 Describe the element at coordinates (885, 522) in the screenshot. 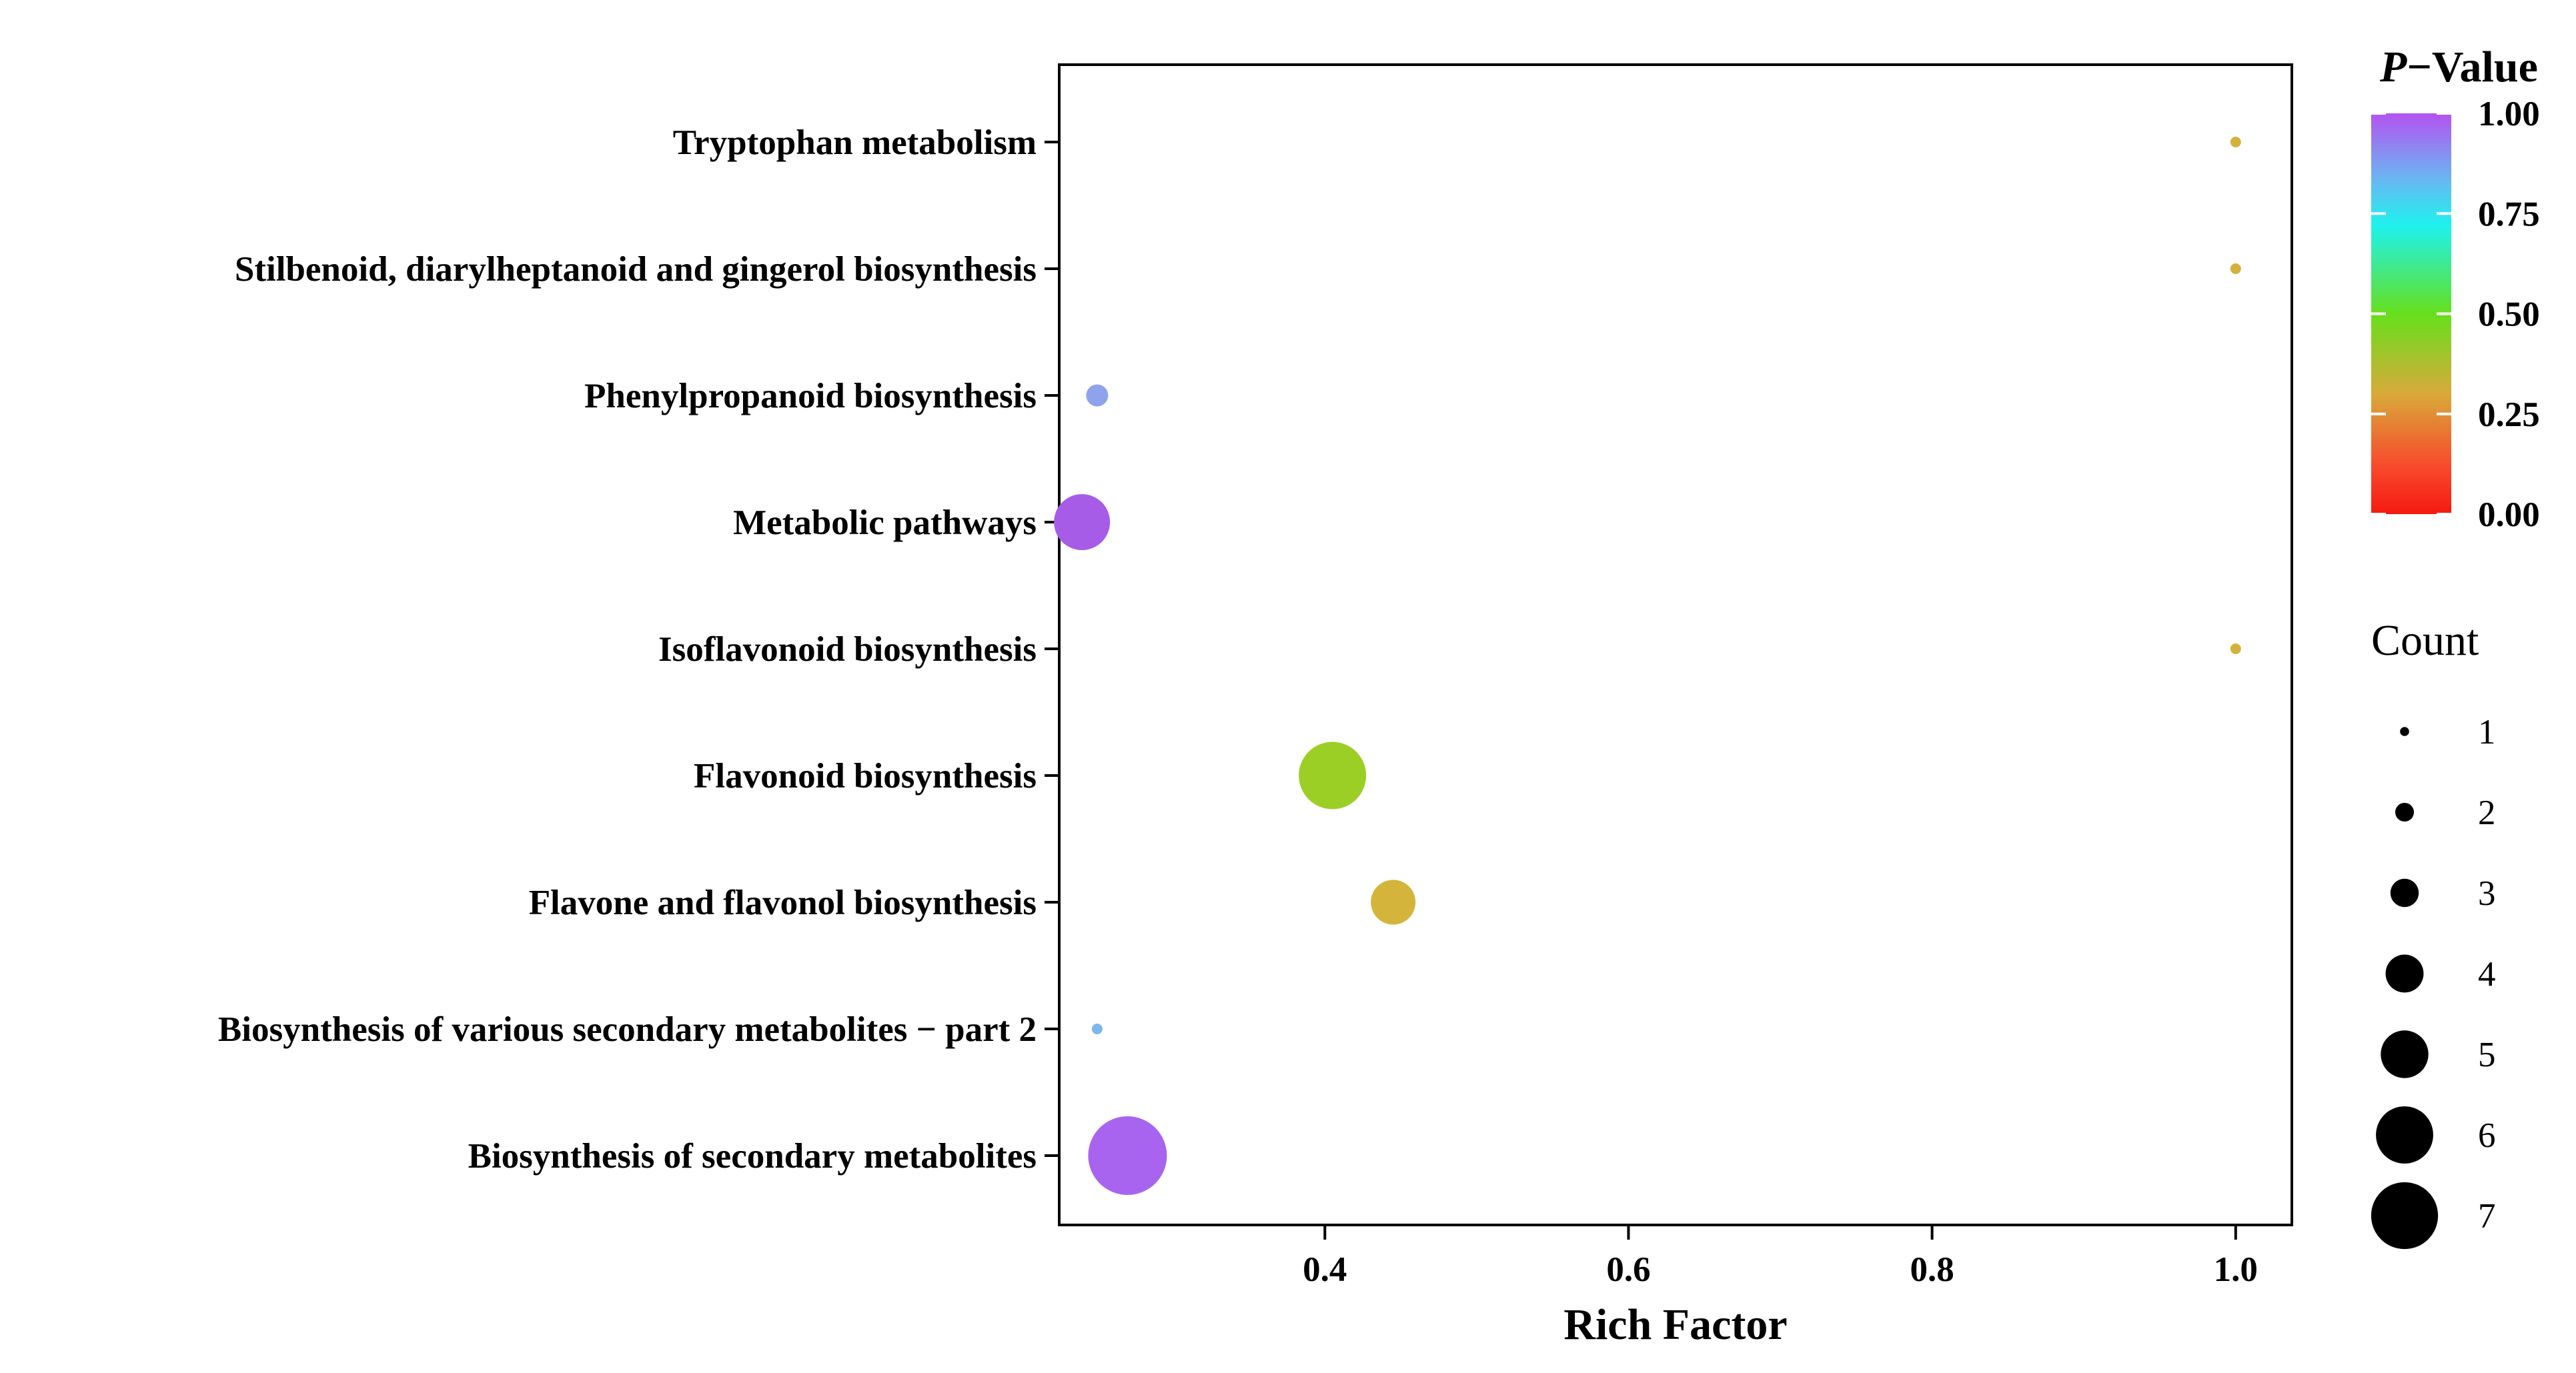

I see `y-tick-label: Metabolic pathways` at that location.